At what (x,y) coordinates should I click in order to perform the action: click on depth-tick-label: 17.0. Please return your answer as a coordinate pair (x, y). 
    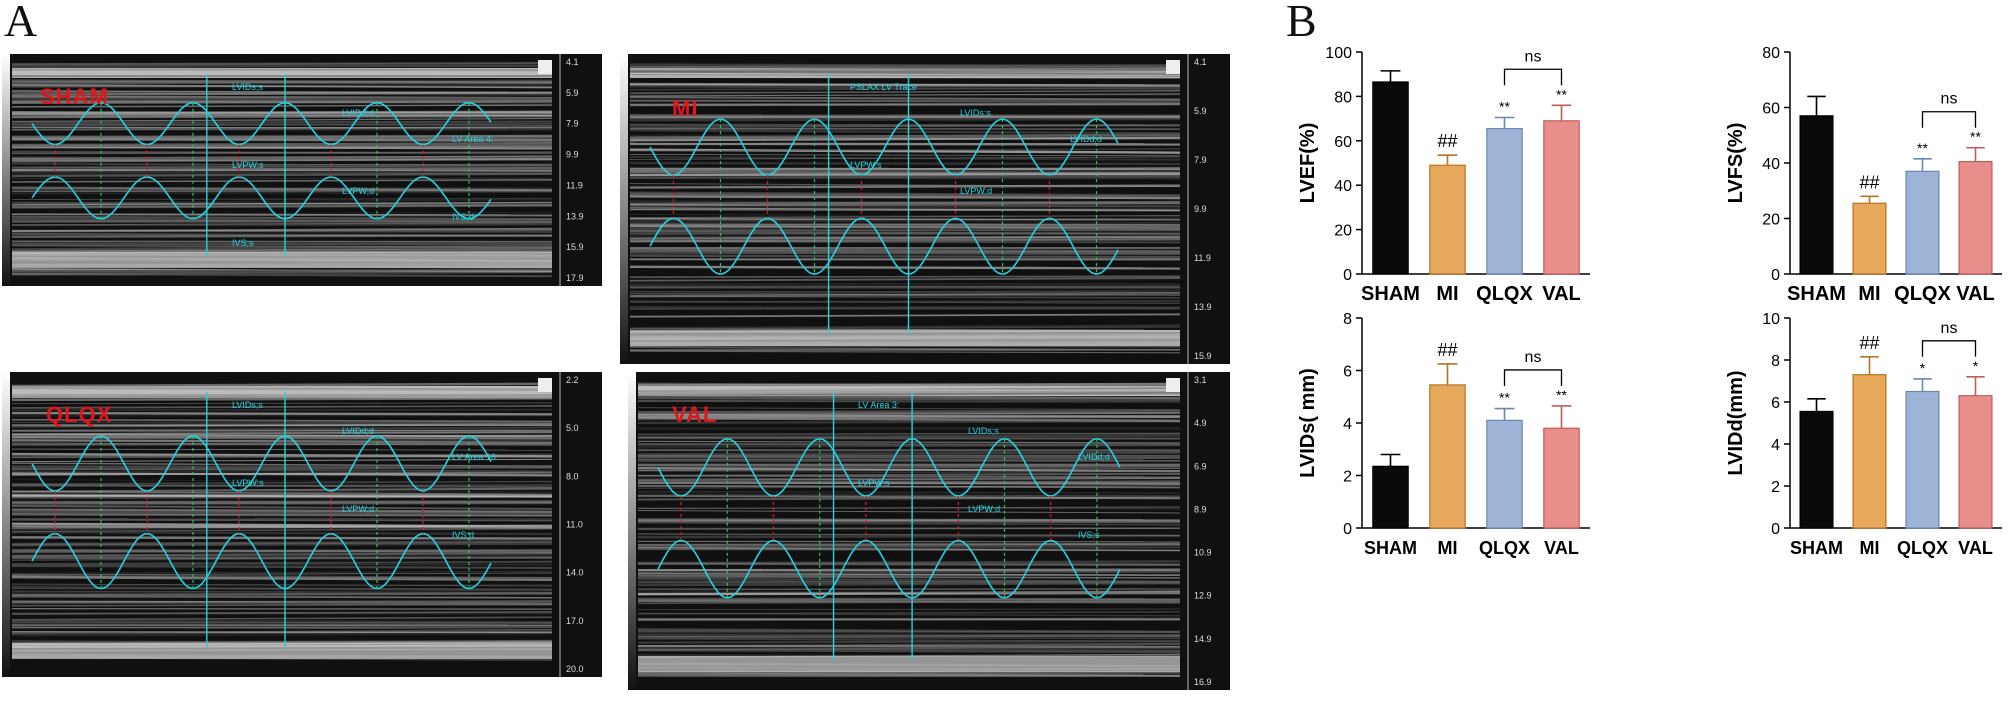
    Looking at the image, I should click on (575, 621).